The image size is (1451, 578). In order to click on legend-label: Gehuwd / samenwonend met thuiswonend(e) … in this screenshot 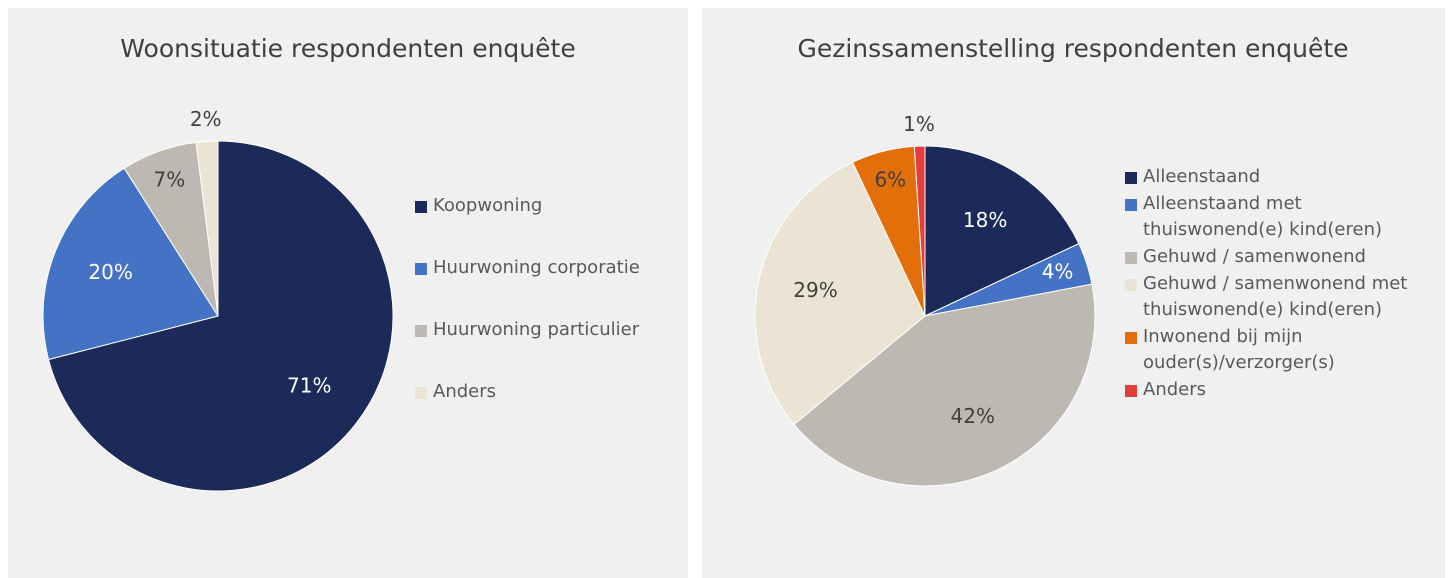, I will do `click(1275, 296)`.